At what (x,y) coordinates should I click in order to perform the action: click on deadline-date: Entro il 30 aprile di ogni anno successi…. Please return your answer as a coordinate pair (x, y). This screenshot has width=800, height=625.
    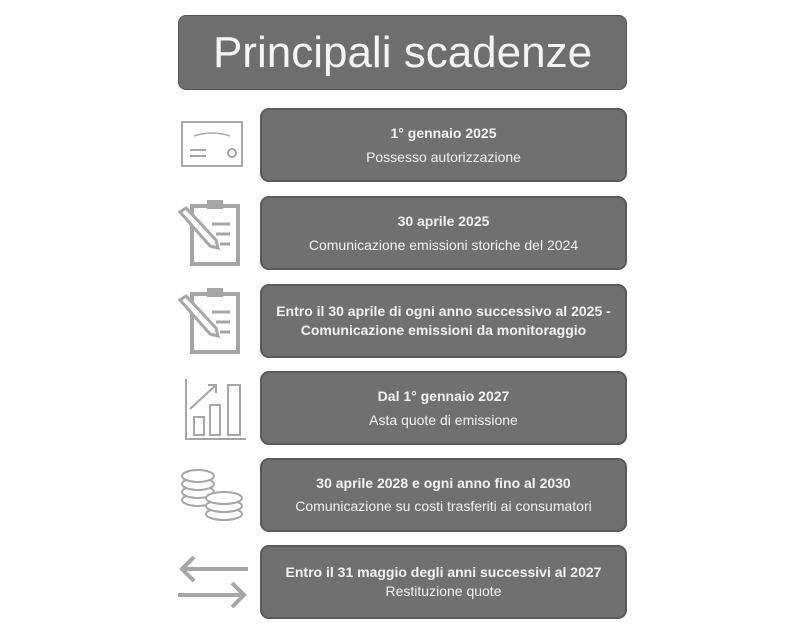
    Looking at the image, I should click on (443, 320).